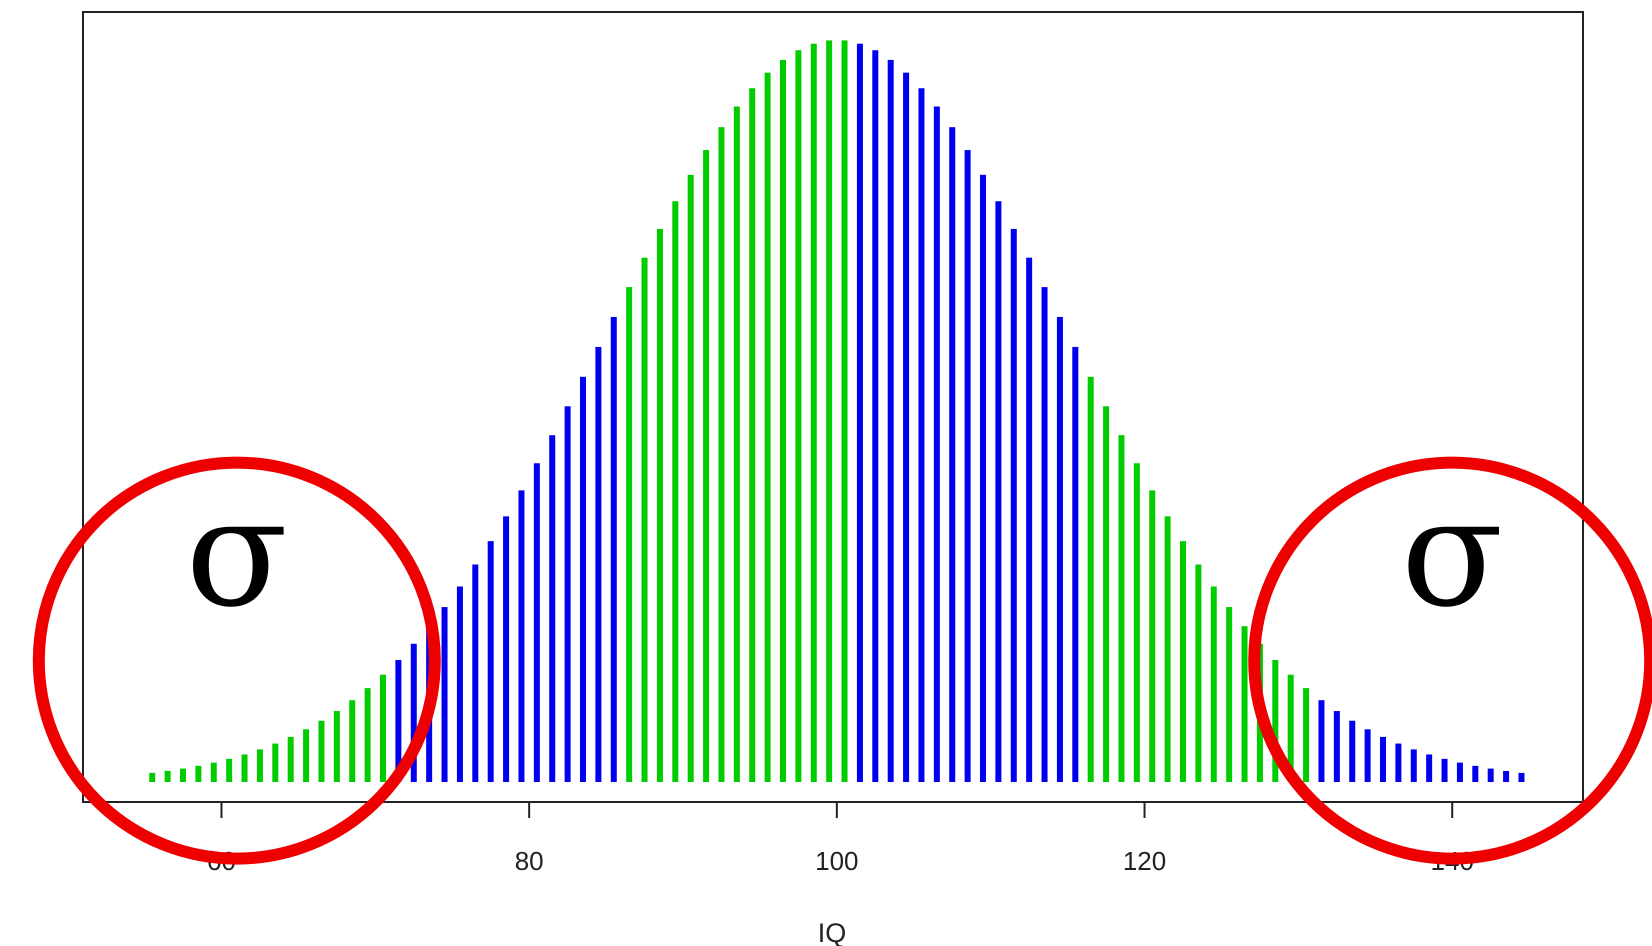 The height and width of the screenshot is (946, 1652). Describe the element at coordinates (1144, 861) in the screenshot. I see `x-tick-label-120: 120` at that location.